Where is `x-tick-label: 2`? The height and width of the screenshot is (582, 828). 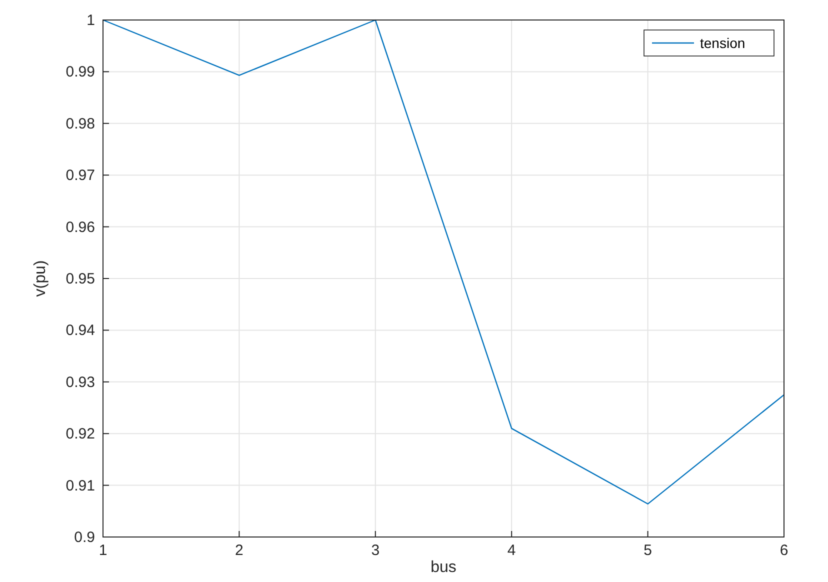
x-tick-label: 2 is located at coordinates (239, 550).